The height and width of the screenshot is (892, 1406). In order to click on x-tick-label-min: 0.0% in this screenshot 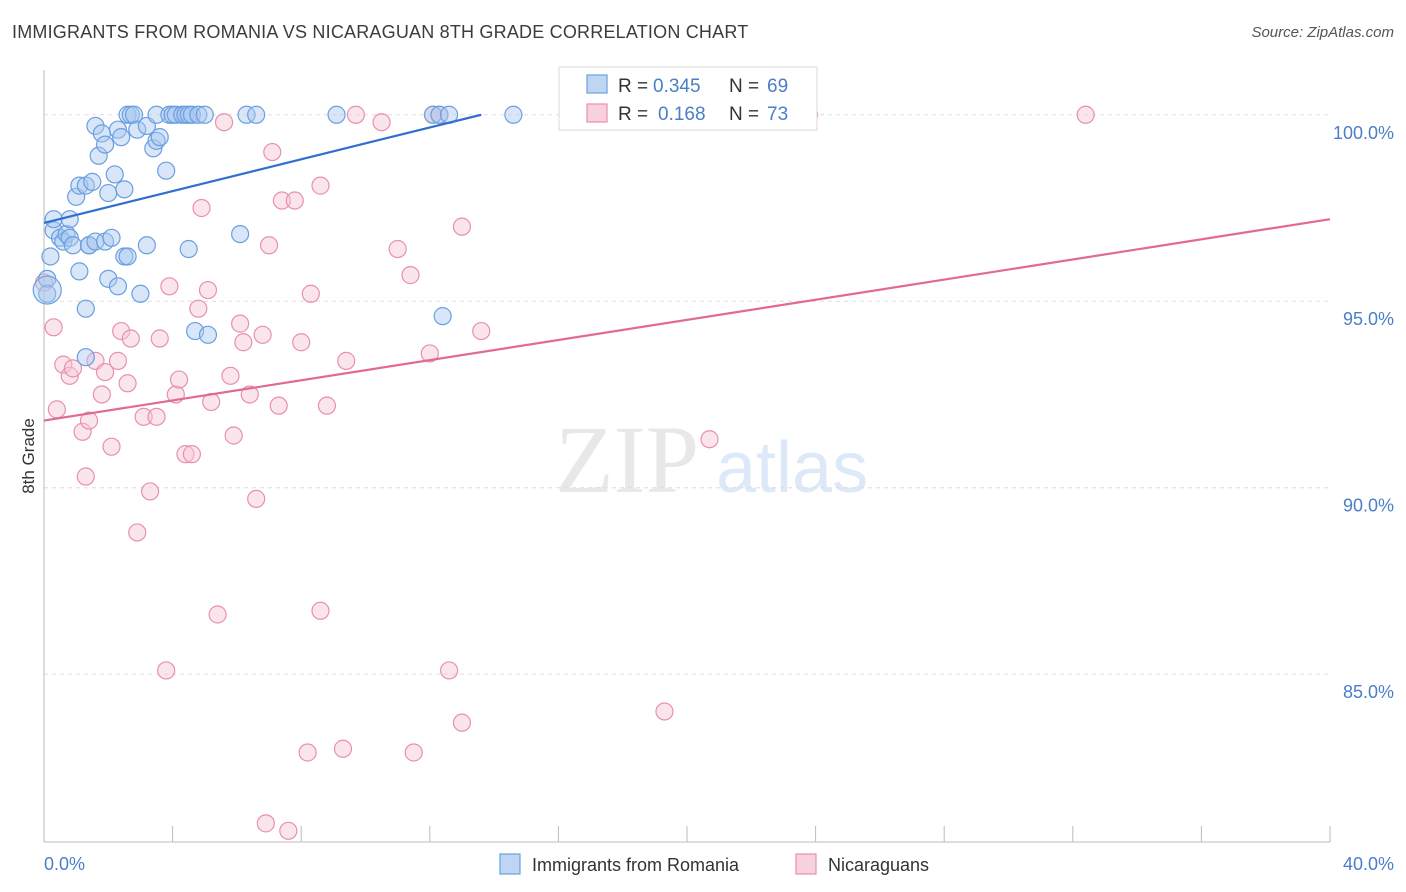, I will do `click(64, 864)`.